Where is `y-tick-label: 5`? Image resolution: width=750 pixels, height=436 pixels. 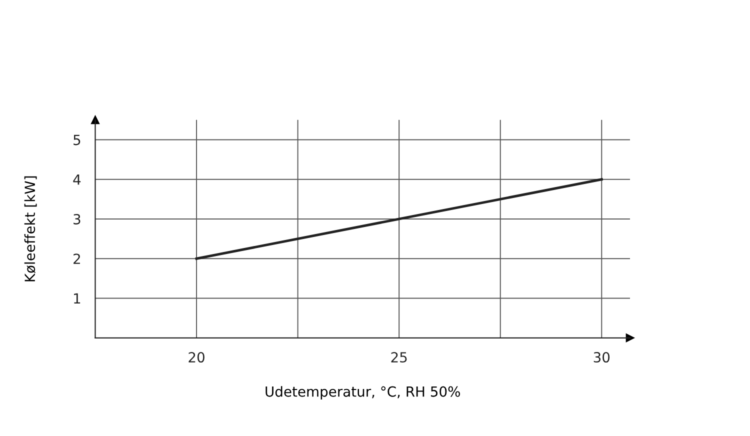 y-tick-label: 5 is located at coordinates (77, 140).